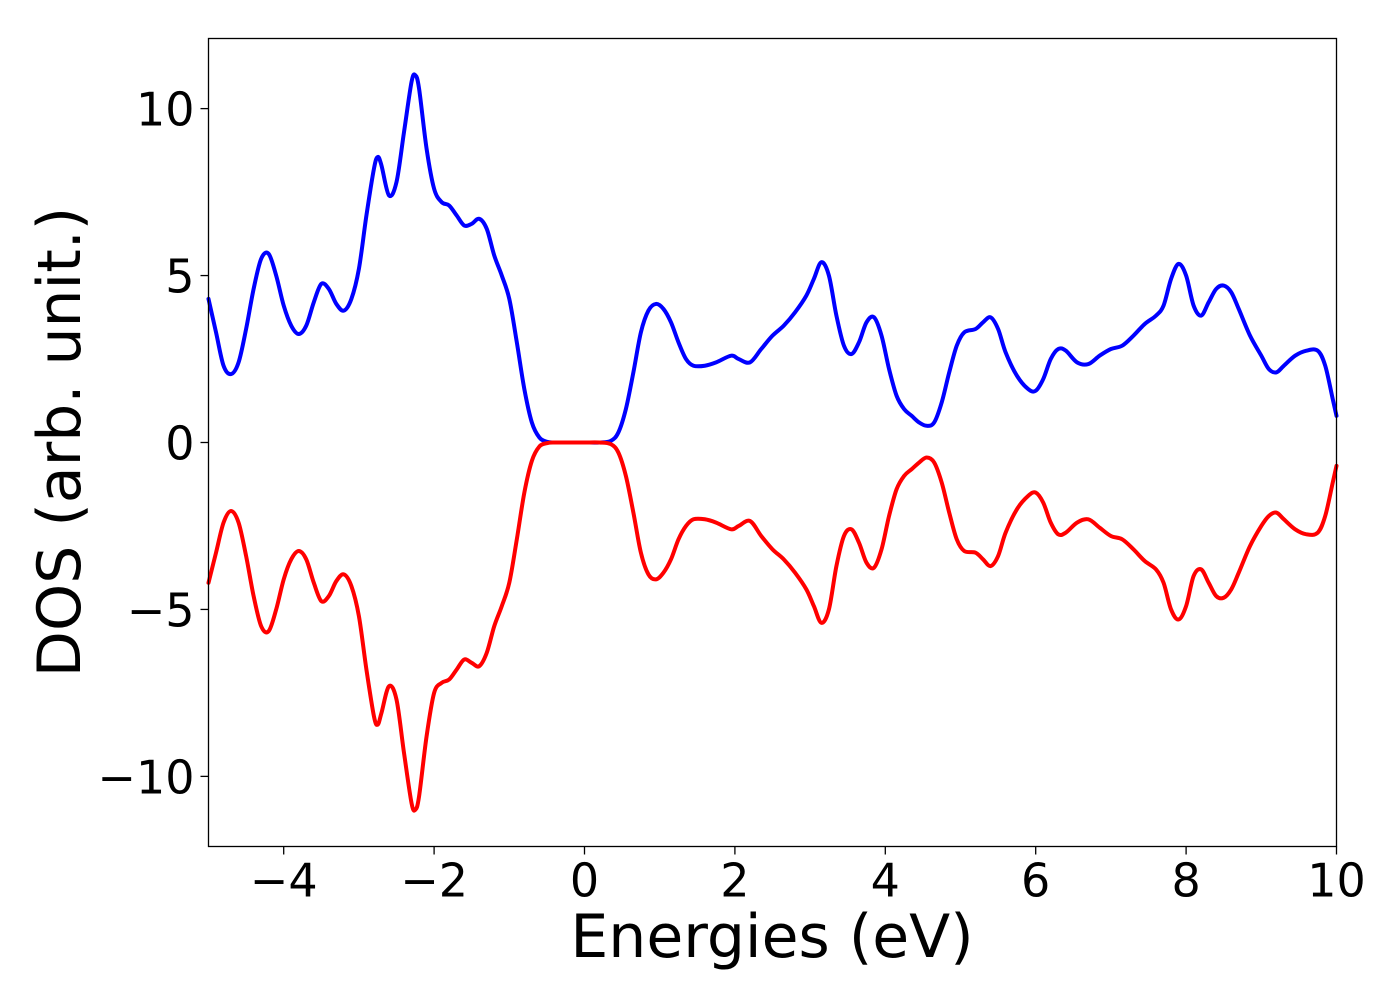 This screenshot has width=1400, height=1000. What do you see at coordinates (1185, 881) in the screenshot?
I see `x-tick-label: 8` at bounding box center [1185, 881].